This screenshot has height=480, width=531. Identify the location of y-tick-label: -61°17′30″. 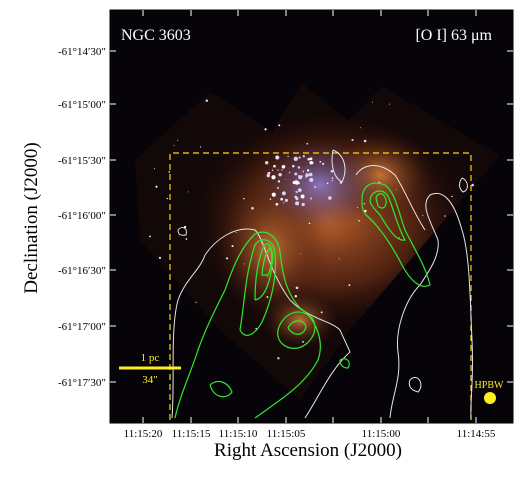
(82, 383).